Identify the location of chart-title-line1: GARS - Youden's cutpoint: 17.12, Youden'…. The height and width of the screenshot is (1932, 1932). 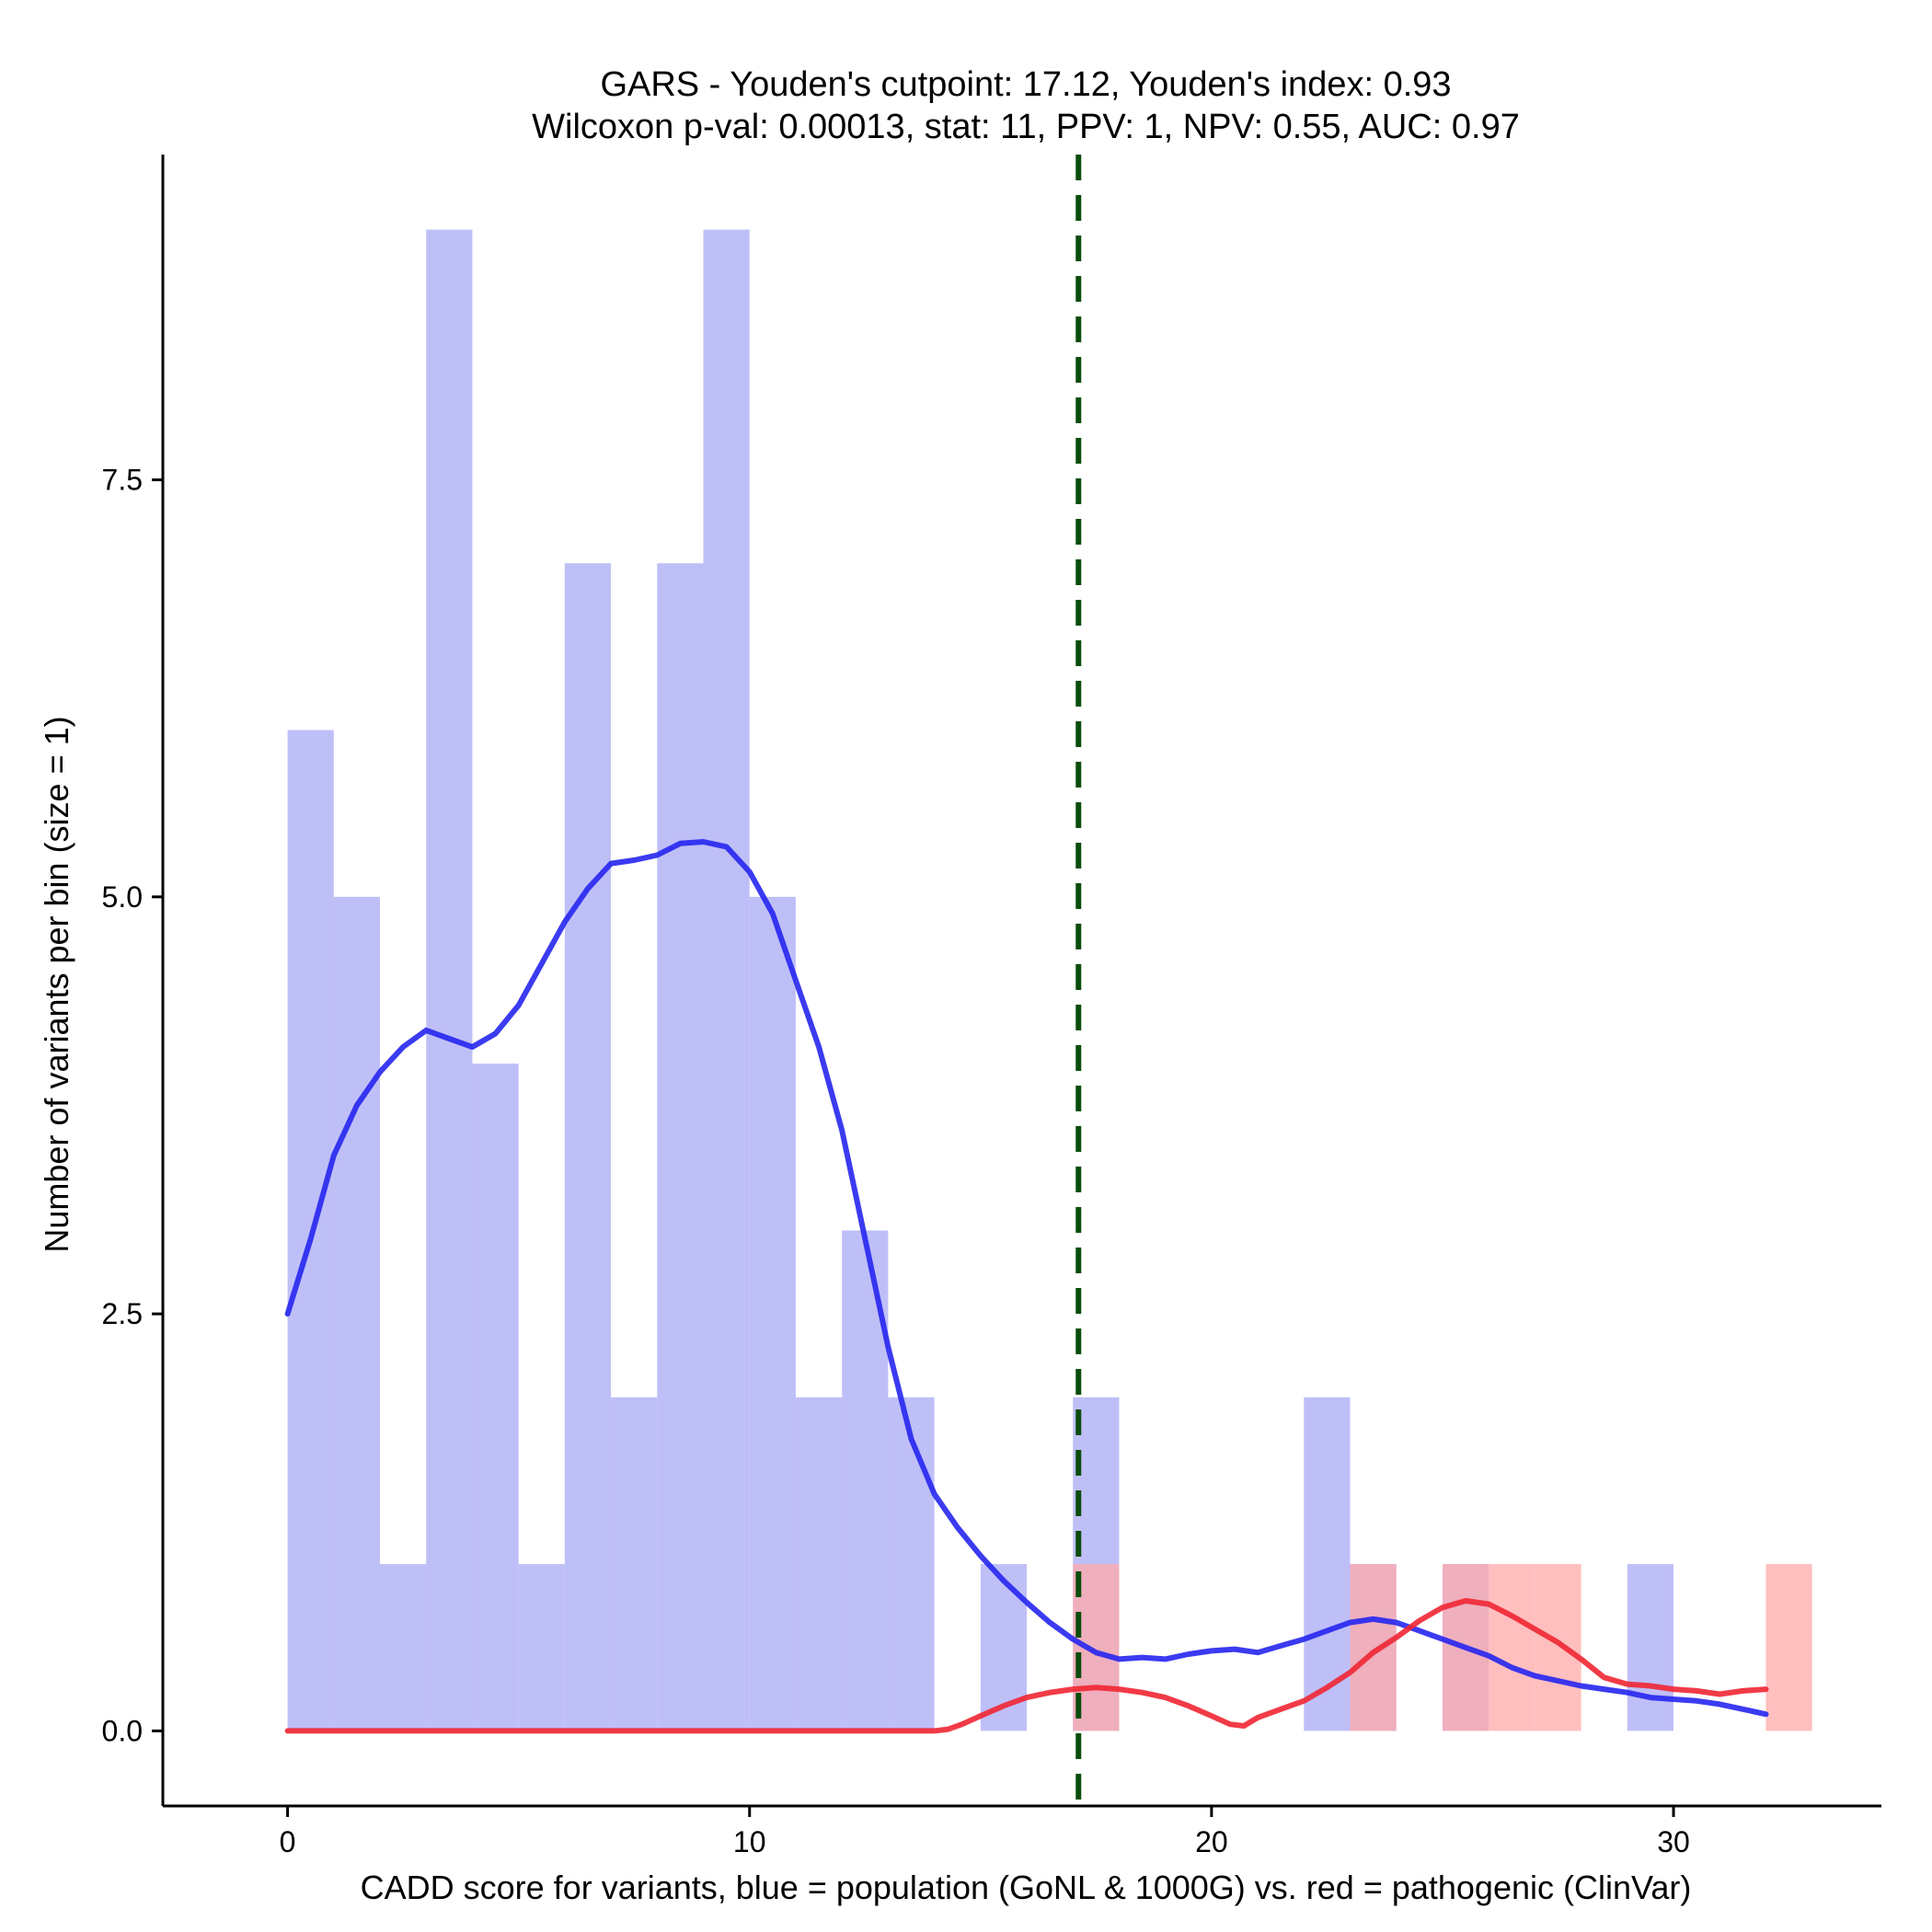
(1025, 84).